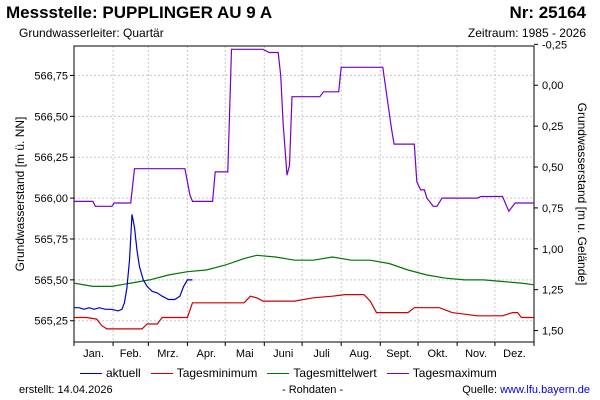  I want to click on legend-item-tagesmaximum: Tagesmaximum, so click(441, 373).